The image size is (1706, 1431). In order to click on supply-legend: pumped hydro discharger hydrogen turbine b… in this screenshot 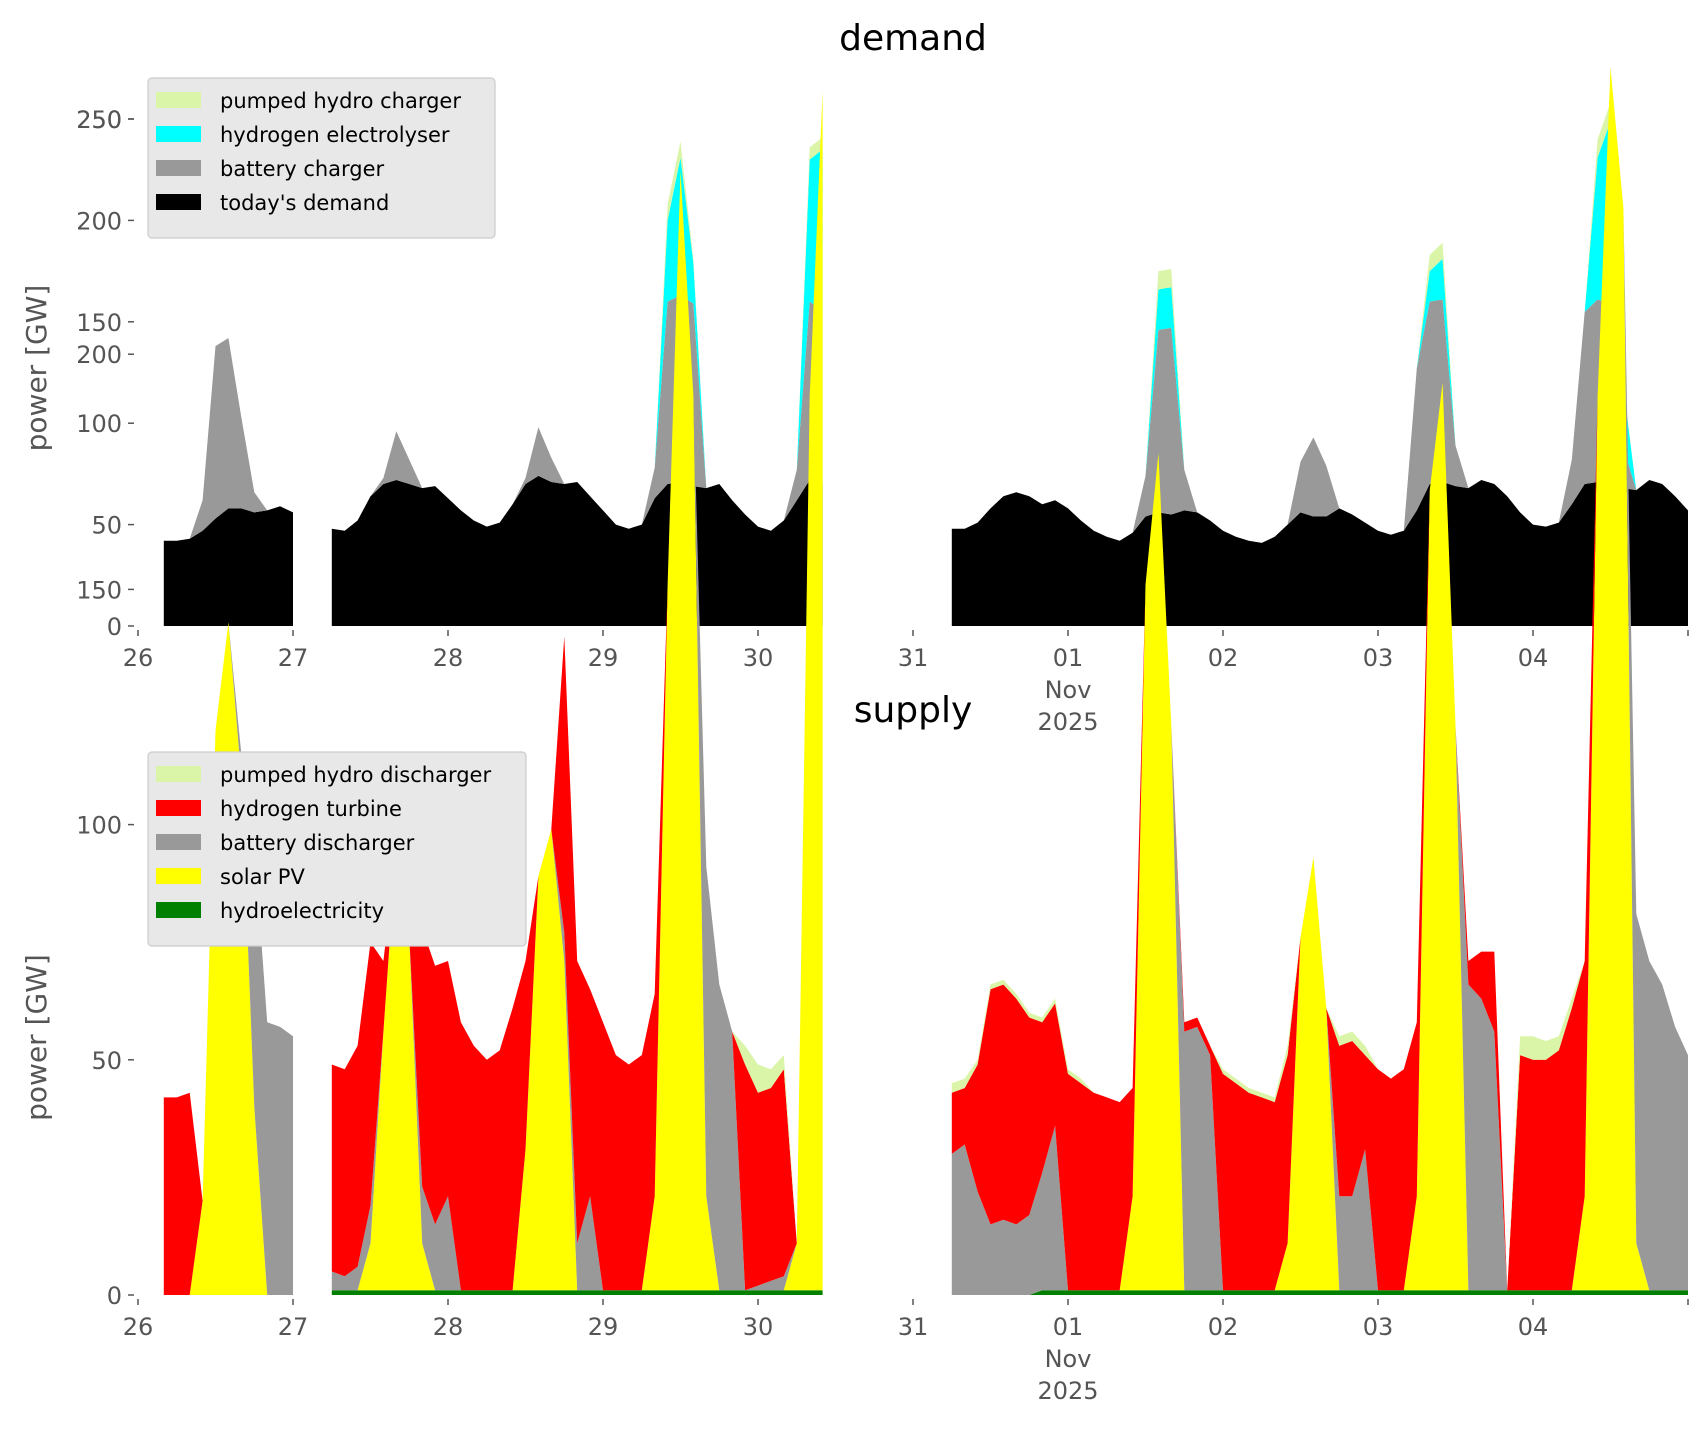, I will do `click(337, 849)`.